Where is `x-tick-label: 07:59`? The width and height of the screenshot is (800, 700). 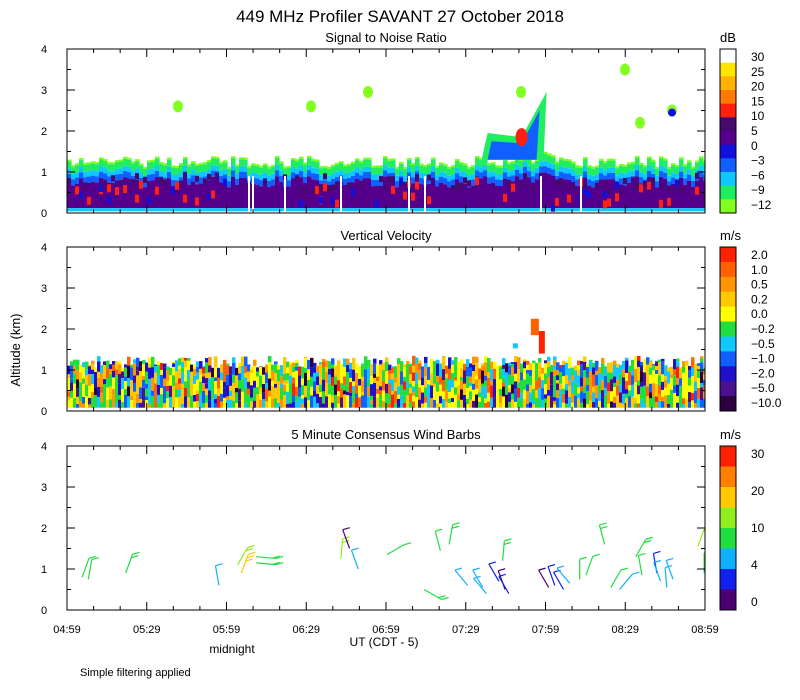 x-tick-label: 07:59 is located at coordinates (546, 630).